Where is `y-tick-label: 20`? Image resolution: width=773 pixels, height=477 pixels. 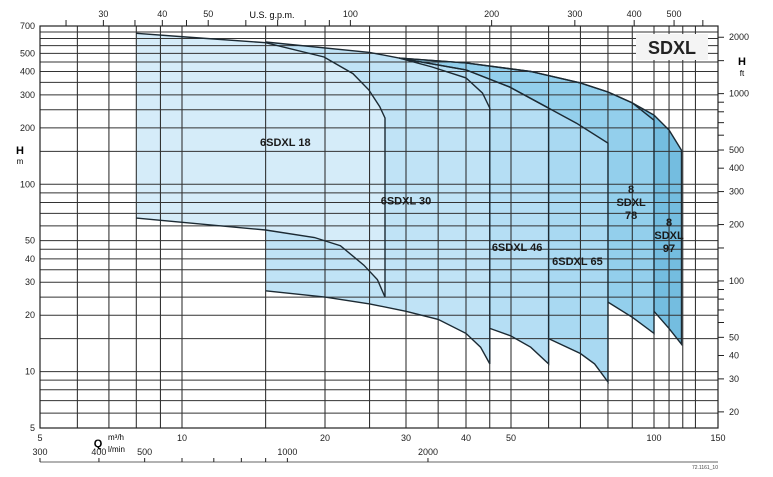 y-tick-label: 20 is located at coordinates (30, 315).